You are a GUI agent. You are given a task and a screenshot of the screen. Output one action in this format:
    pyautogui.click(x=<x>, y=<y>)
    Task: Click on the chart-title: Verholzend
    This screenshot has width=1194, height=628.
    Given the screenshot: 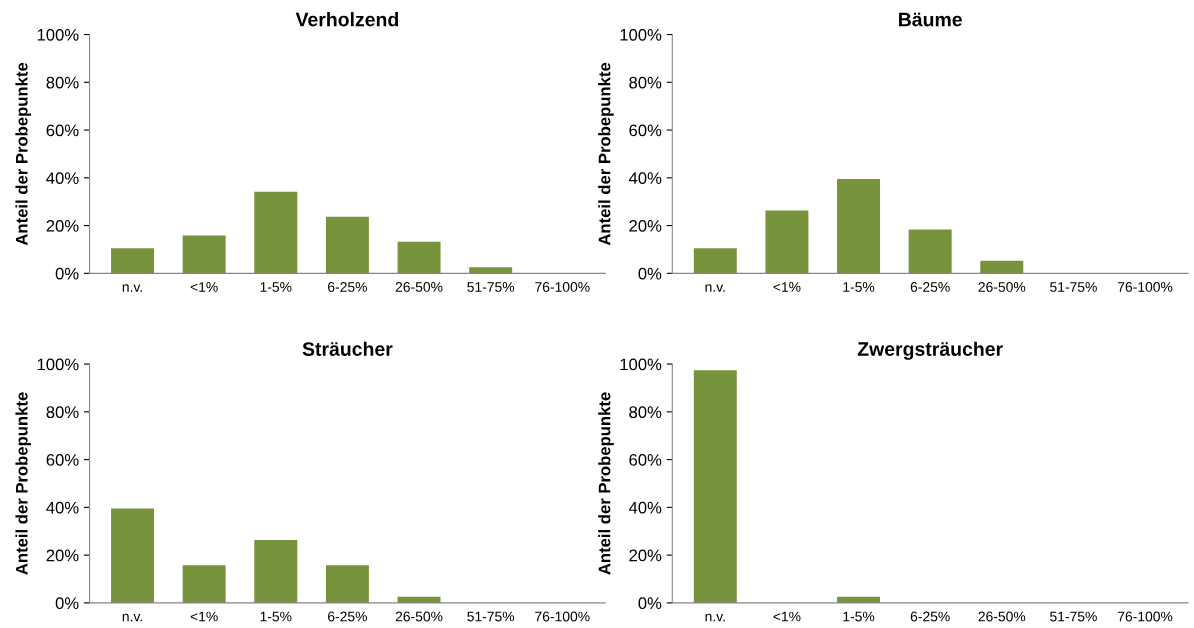 What is the action you would take?
    pyautogui.click(x=346, y=19)
    